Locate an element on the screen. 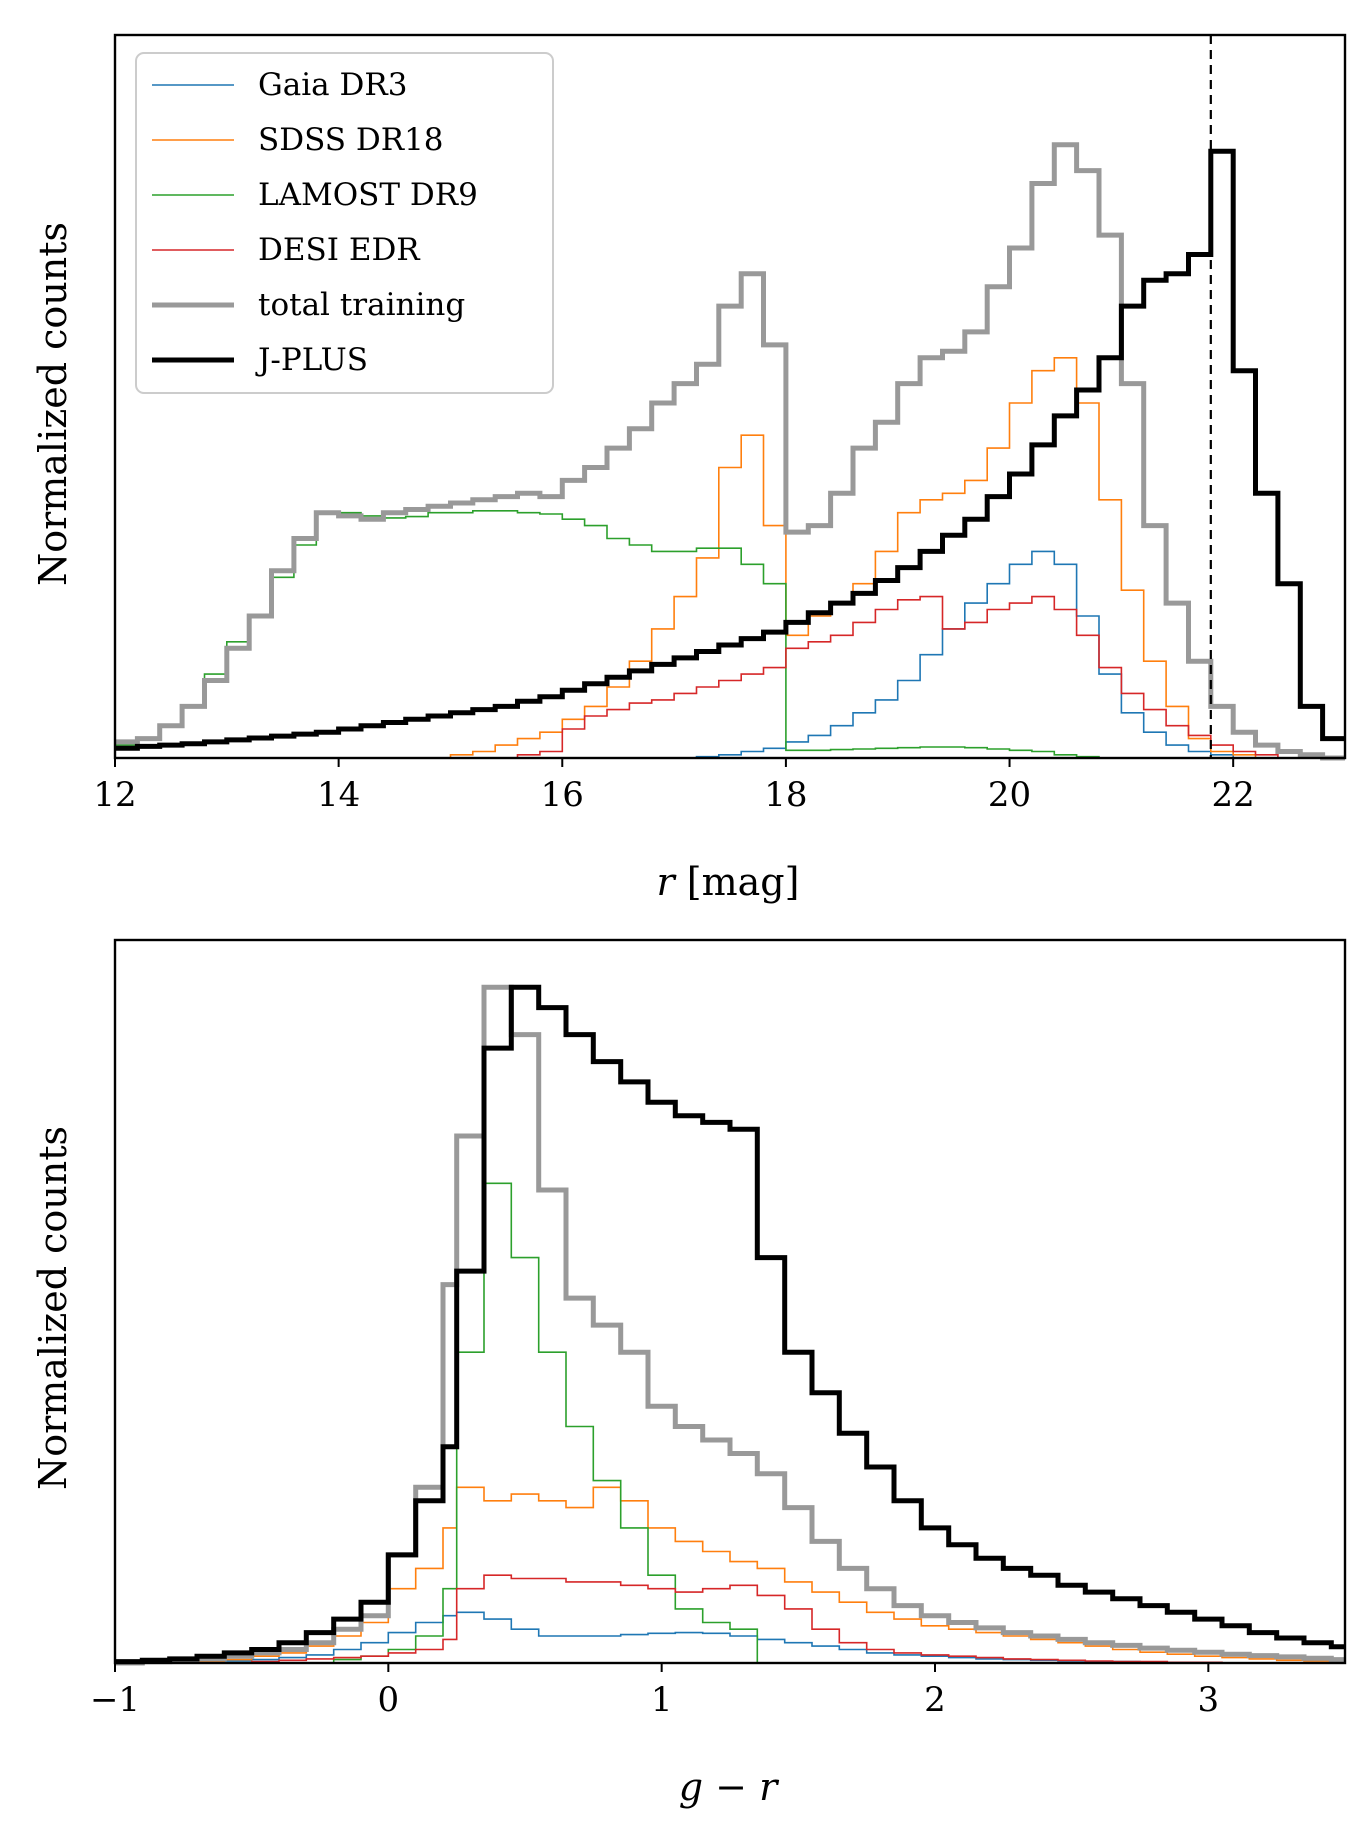  r-mag-x-axis-label: r [mag] is located at coordinates (728, 882).